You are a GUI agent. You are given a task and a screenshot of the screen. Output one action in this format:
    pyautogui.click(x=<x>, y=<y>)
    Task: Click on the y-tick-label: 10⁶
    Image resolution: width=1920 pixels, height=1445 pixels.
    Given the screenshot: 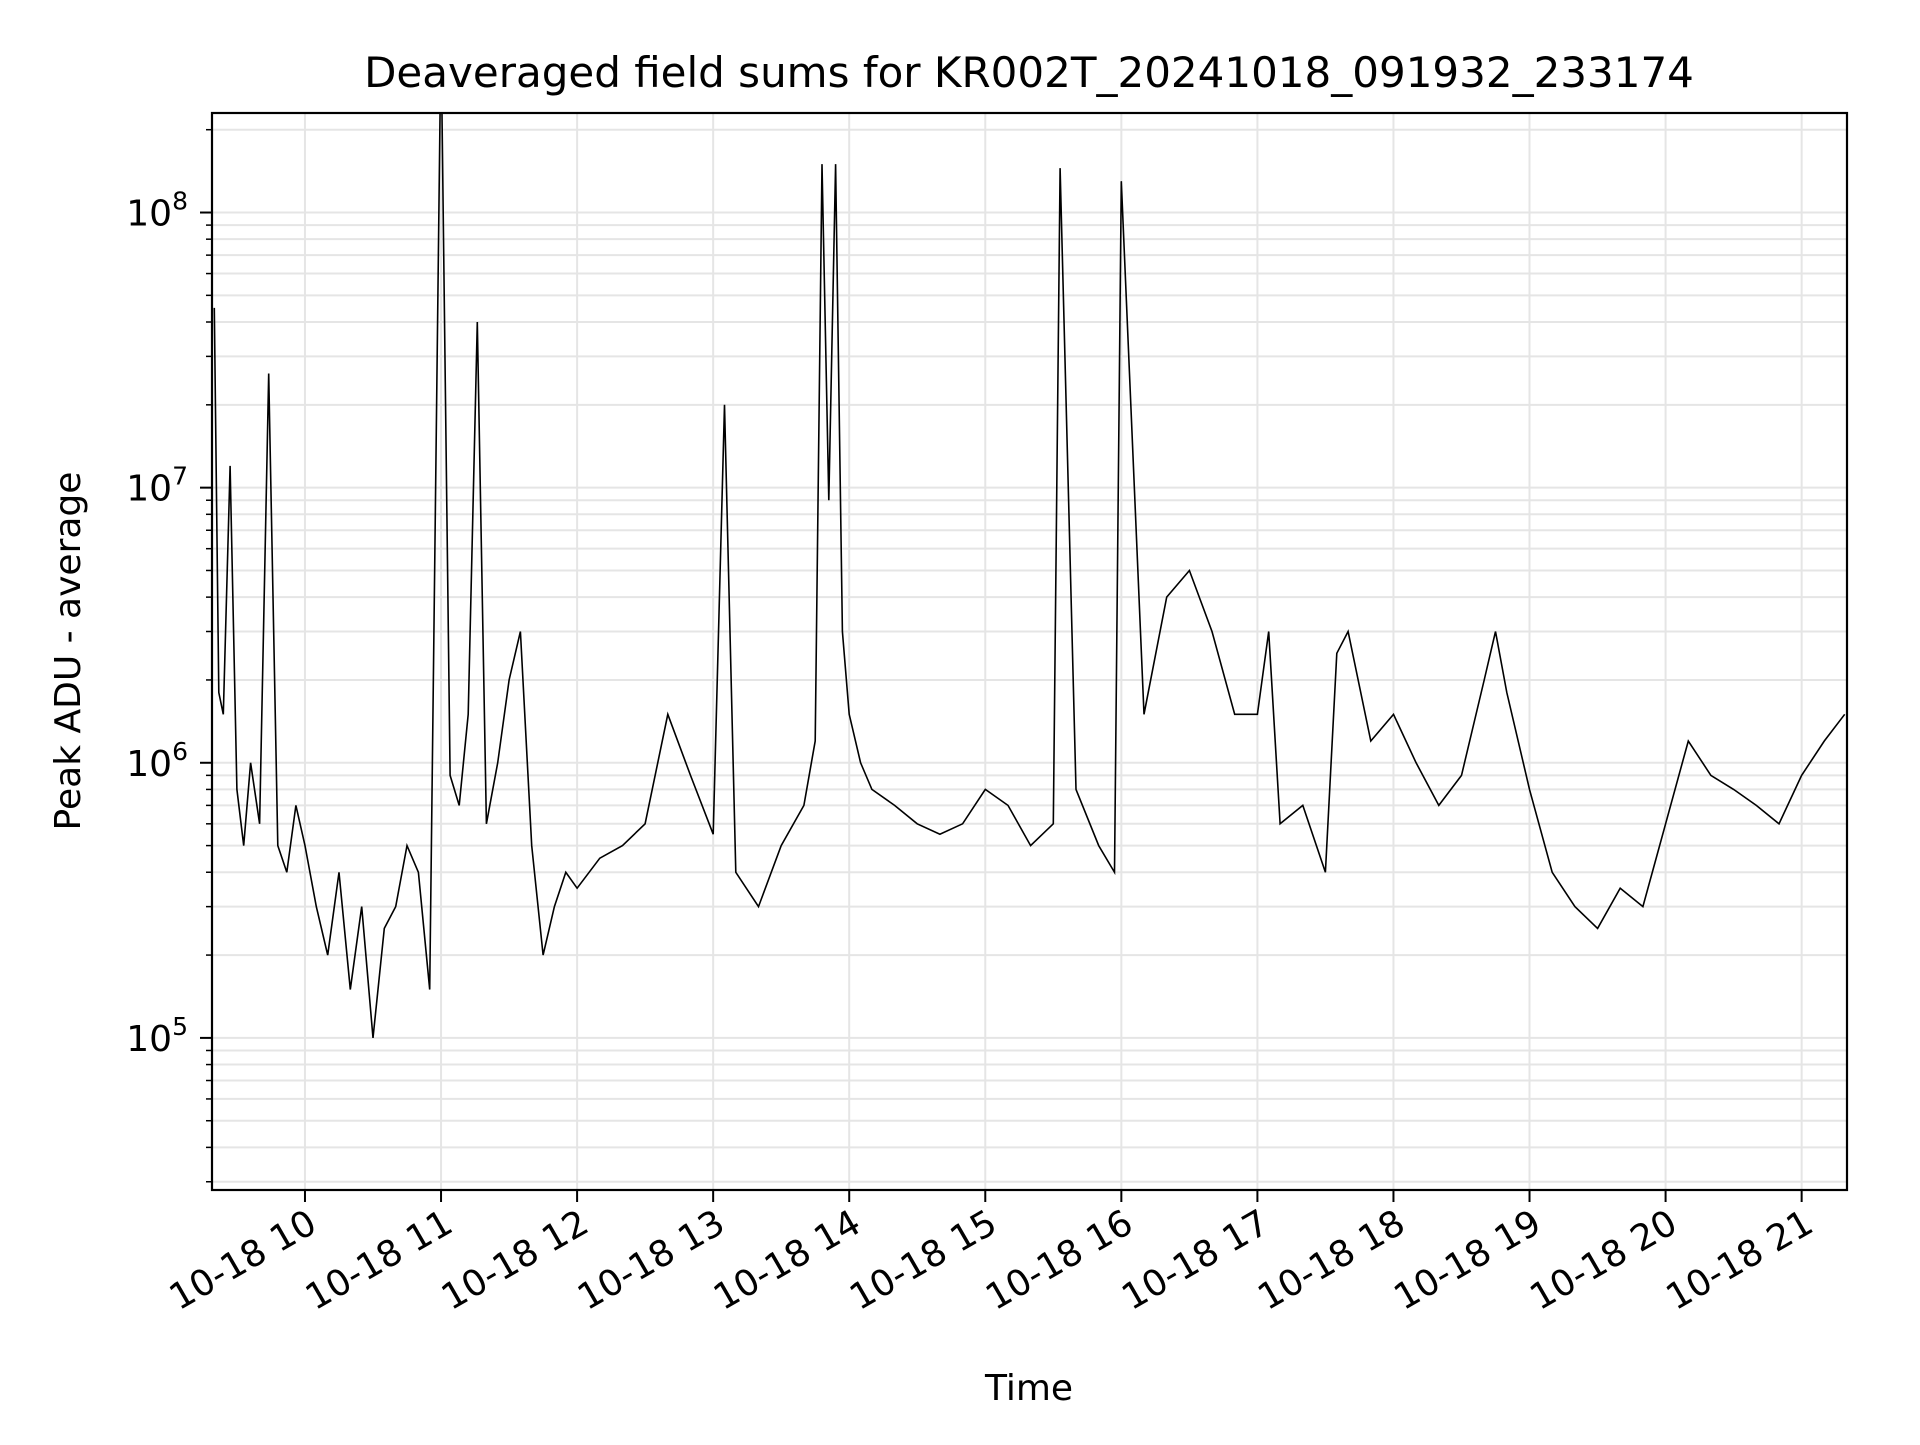 What is the action you would take?
    pyautogui.click(x=157, y=761)
    